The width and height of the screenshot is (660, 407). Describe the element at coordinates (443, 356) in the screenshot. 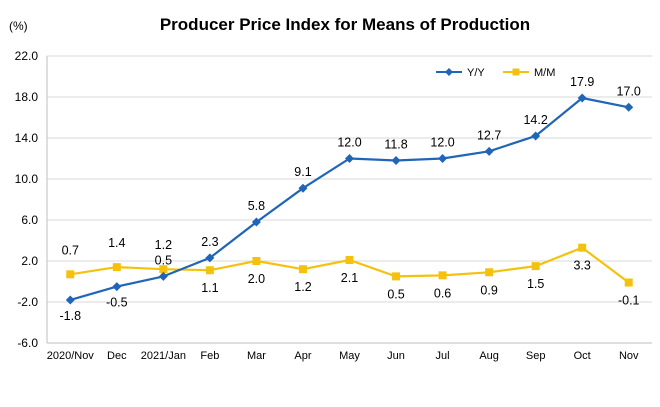

I see `x-tick-label: Jul` at that location.